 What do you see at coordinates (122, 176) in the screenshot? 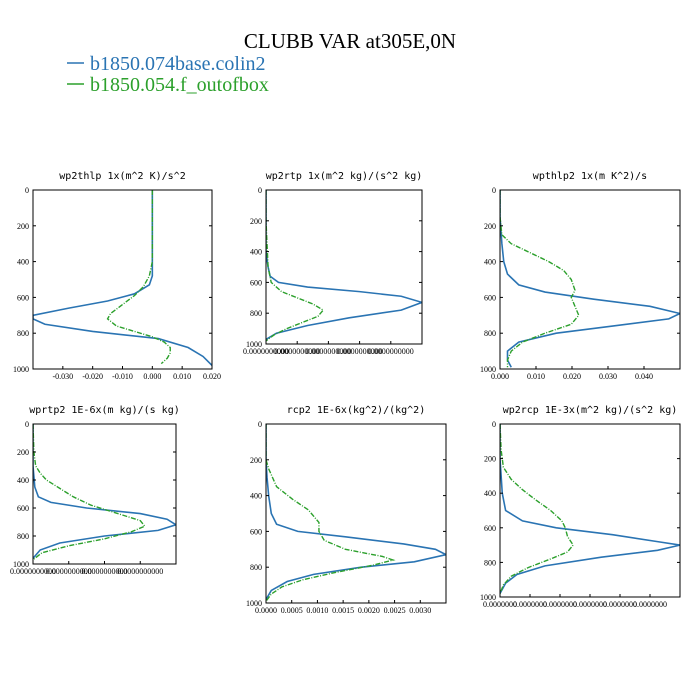
I see `panel-title-0: wp2thlp 1x(m^2 K)/s^2` at bounding box center [122, 176].